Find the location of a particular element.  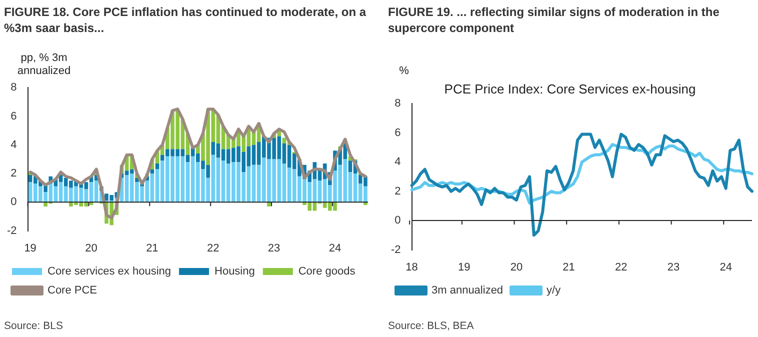

legend-label: Housing is located at coordinates (234, 272).